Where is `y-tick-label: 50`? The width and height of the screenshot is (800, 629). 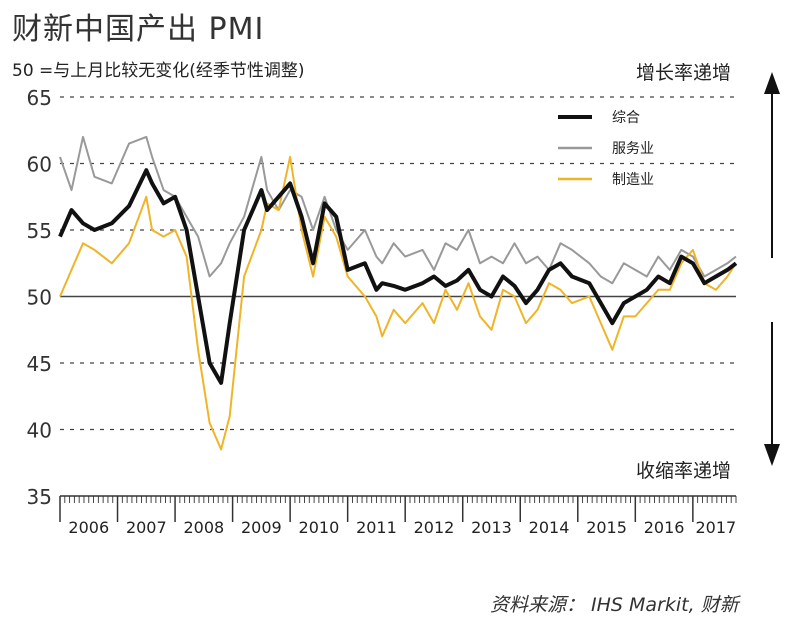
y-tick-label: 50 is located at coordinates (39, 298).